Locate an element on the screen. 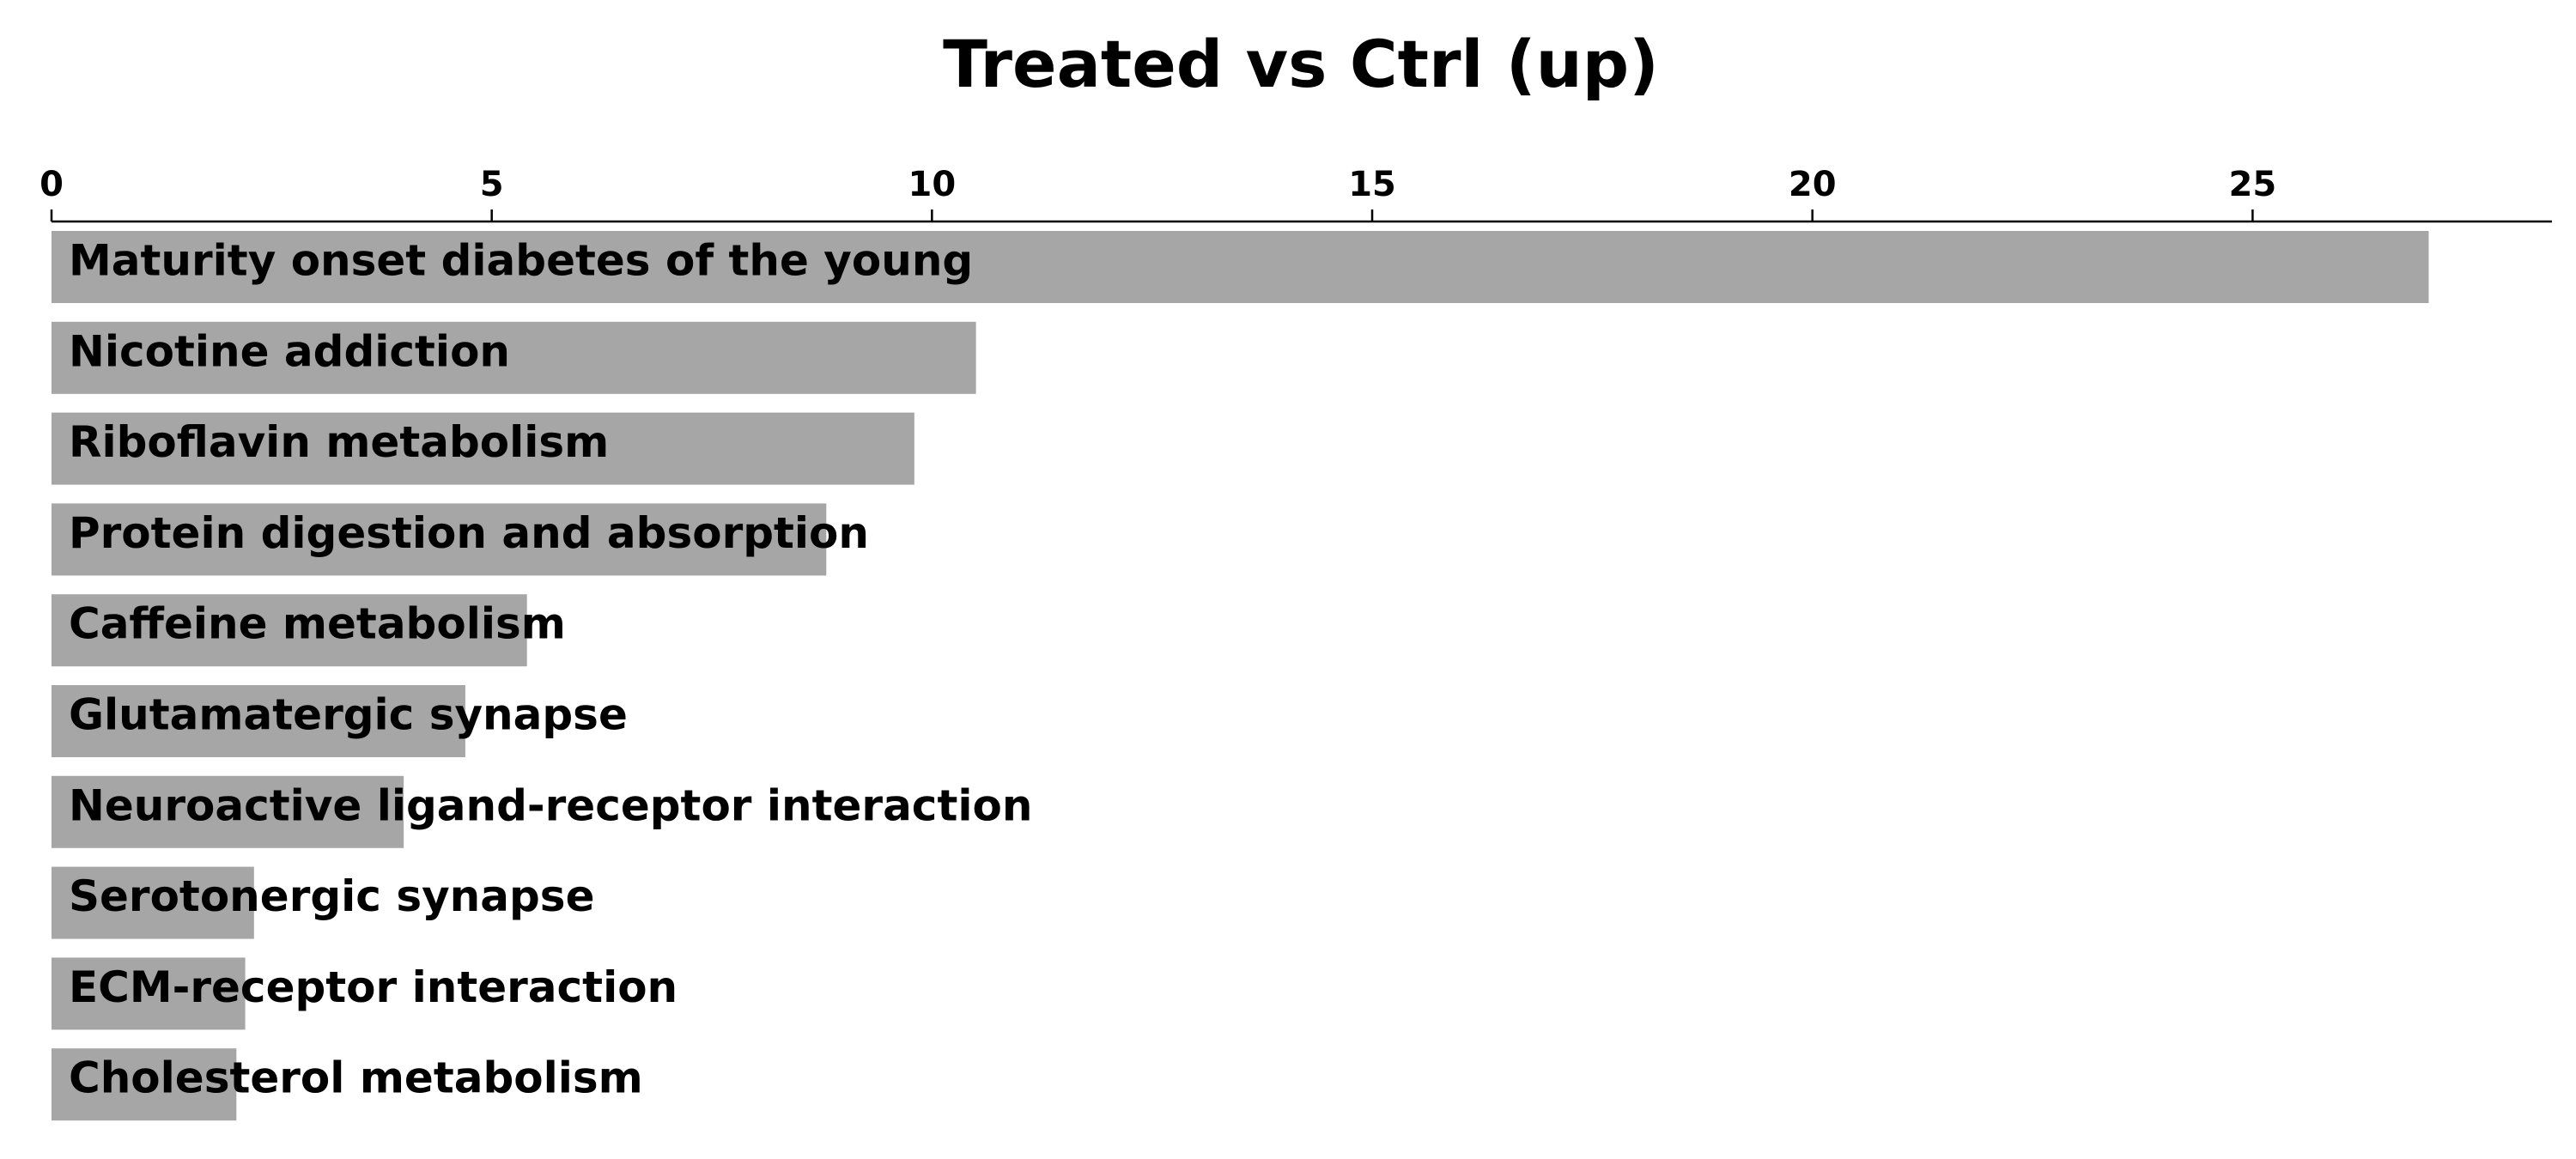 This screenshot has height=1159, width=2576. bar-category-label: Riboflavin metabolism is located at coordinates (339, 442).